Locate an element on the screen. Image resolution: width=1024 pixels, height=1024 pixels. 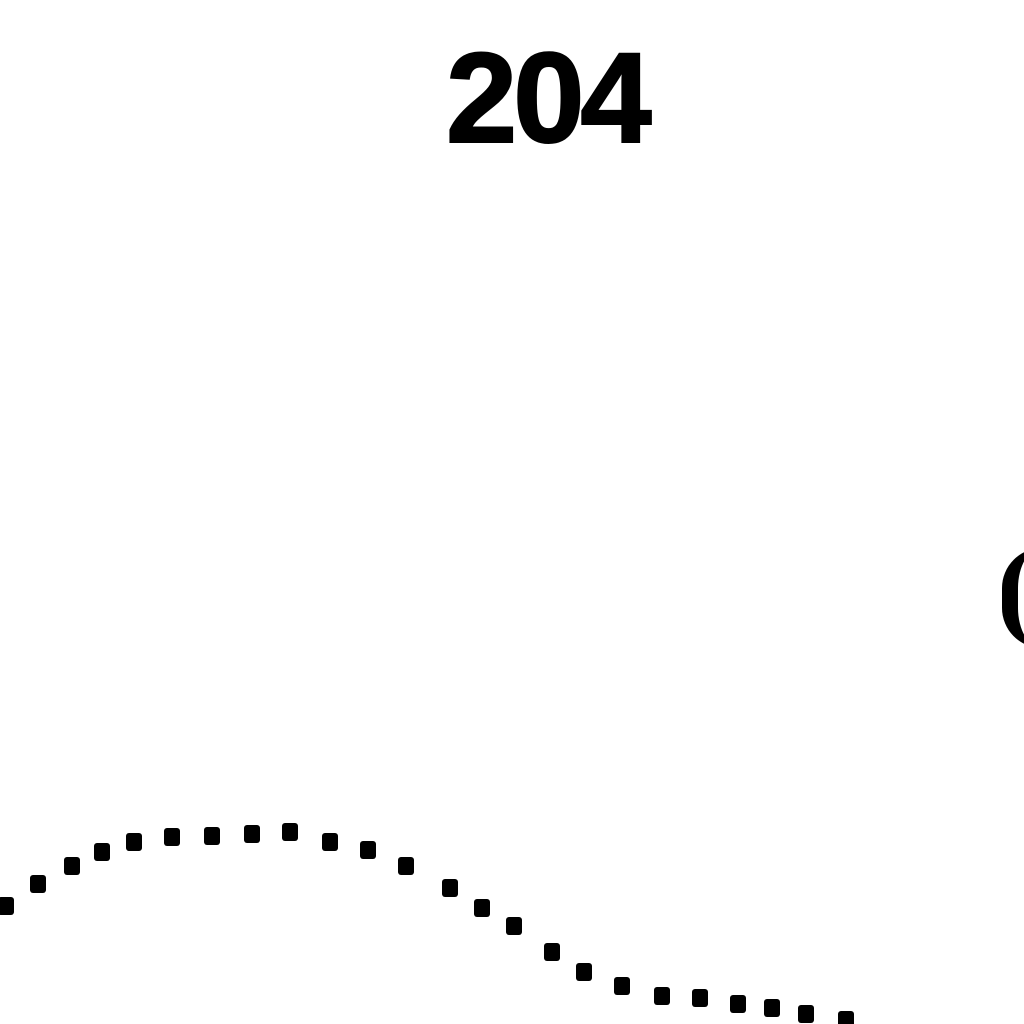
page-number: 204 is located at coordinates (549, 98).